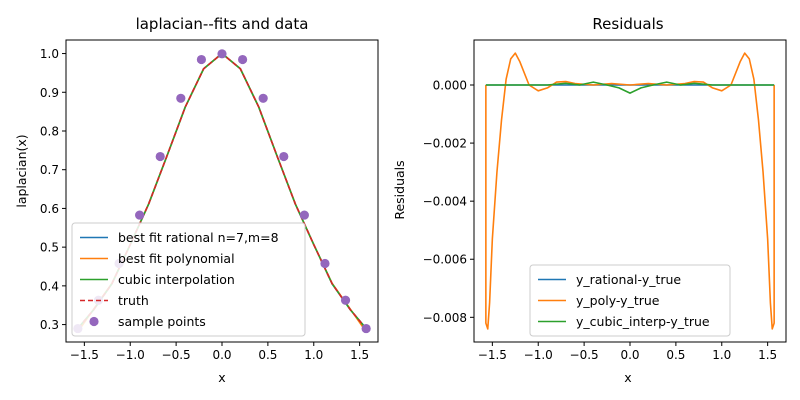 Image resolution: width=800 pixels, height=400 pixels. What do you see at coordinates (49, 286) in the screenshot?
I see `fits-ytick-label: 0.4` at bounding box center [49, 286].